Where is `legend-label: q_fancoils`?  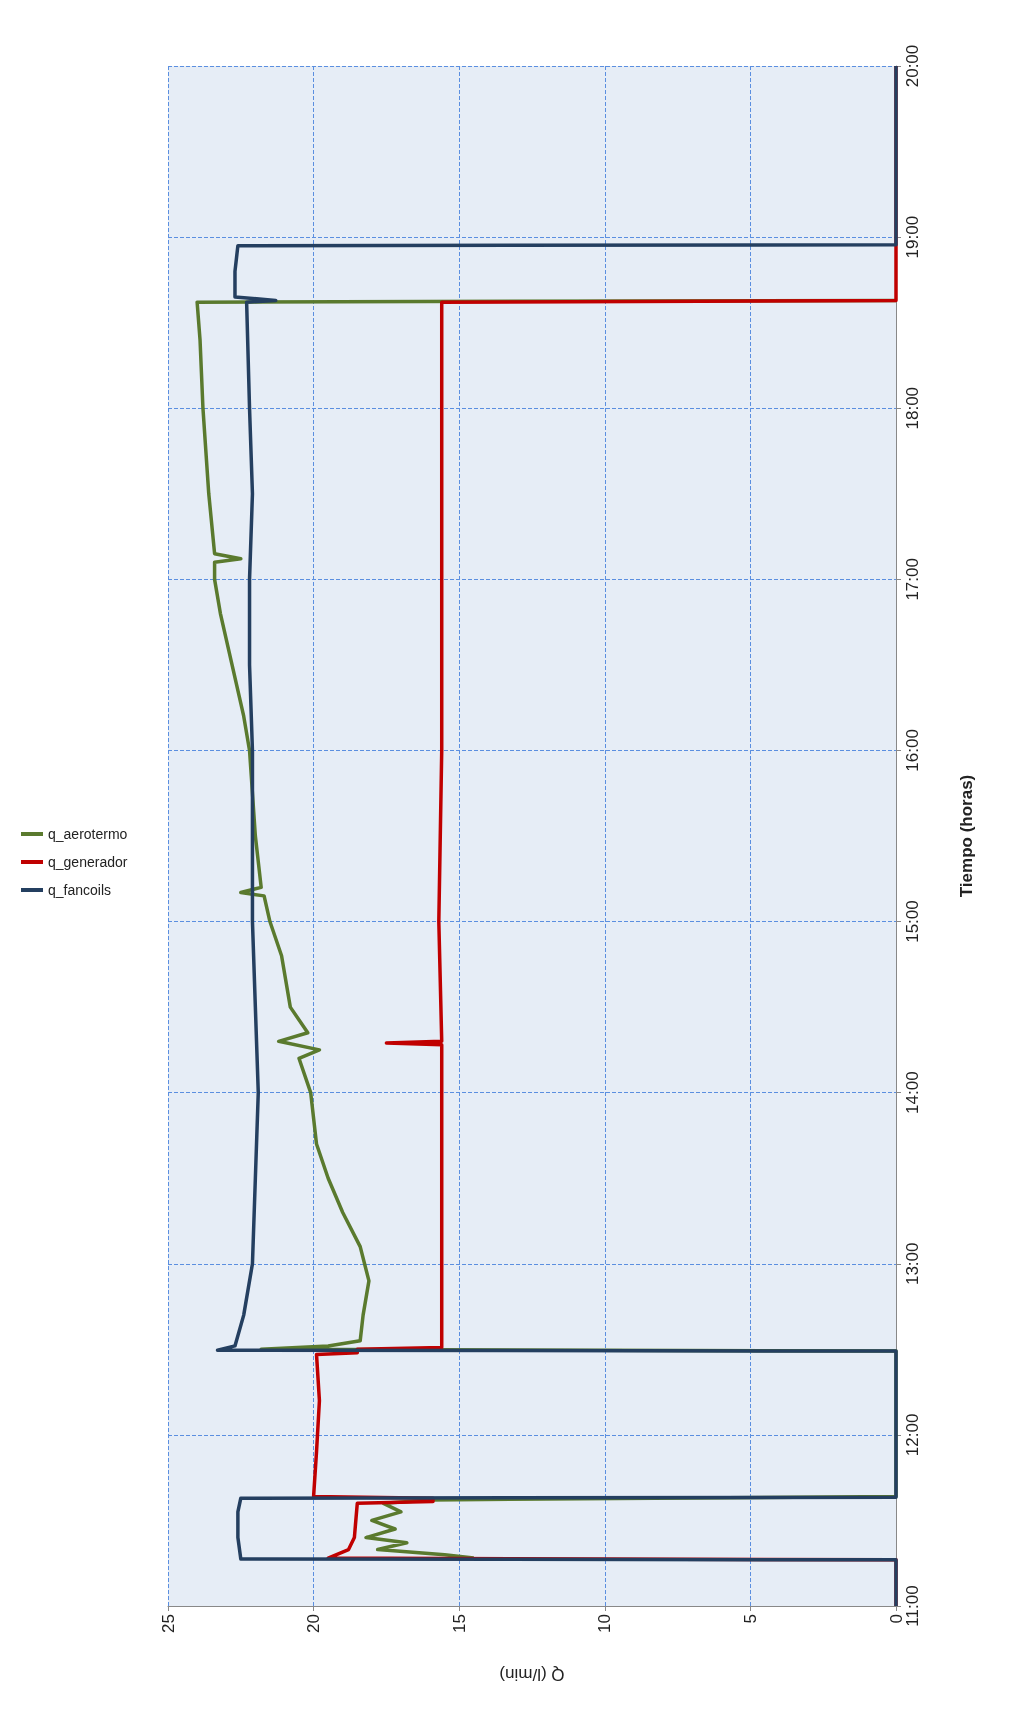
legend-label: q_fancoils is located at coordinates (80, 890).